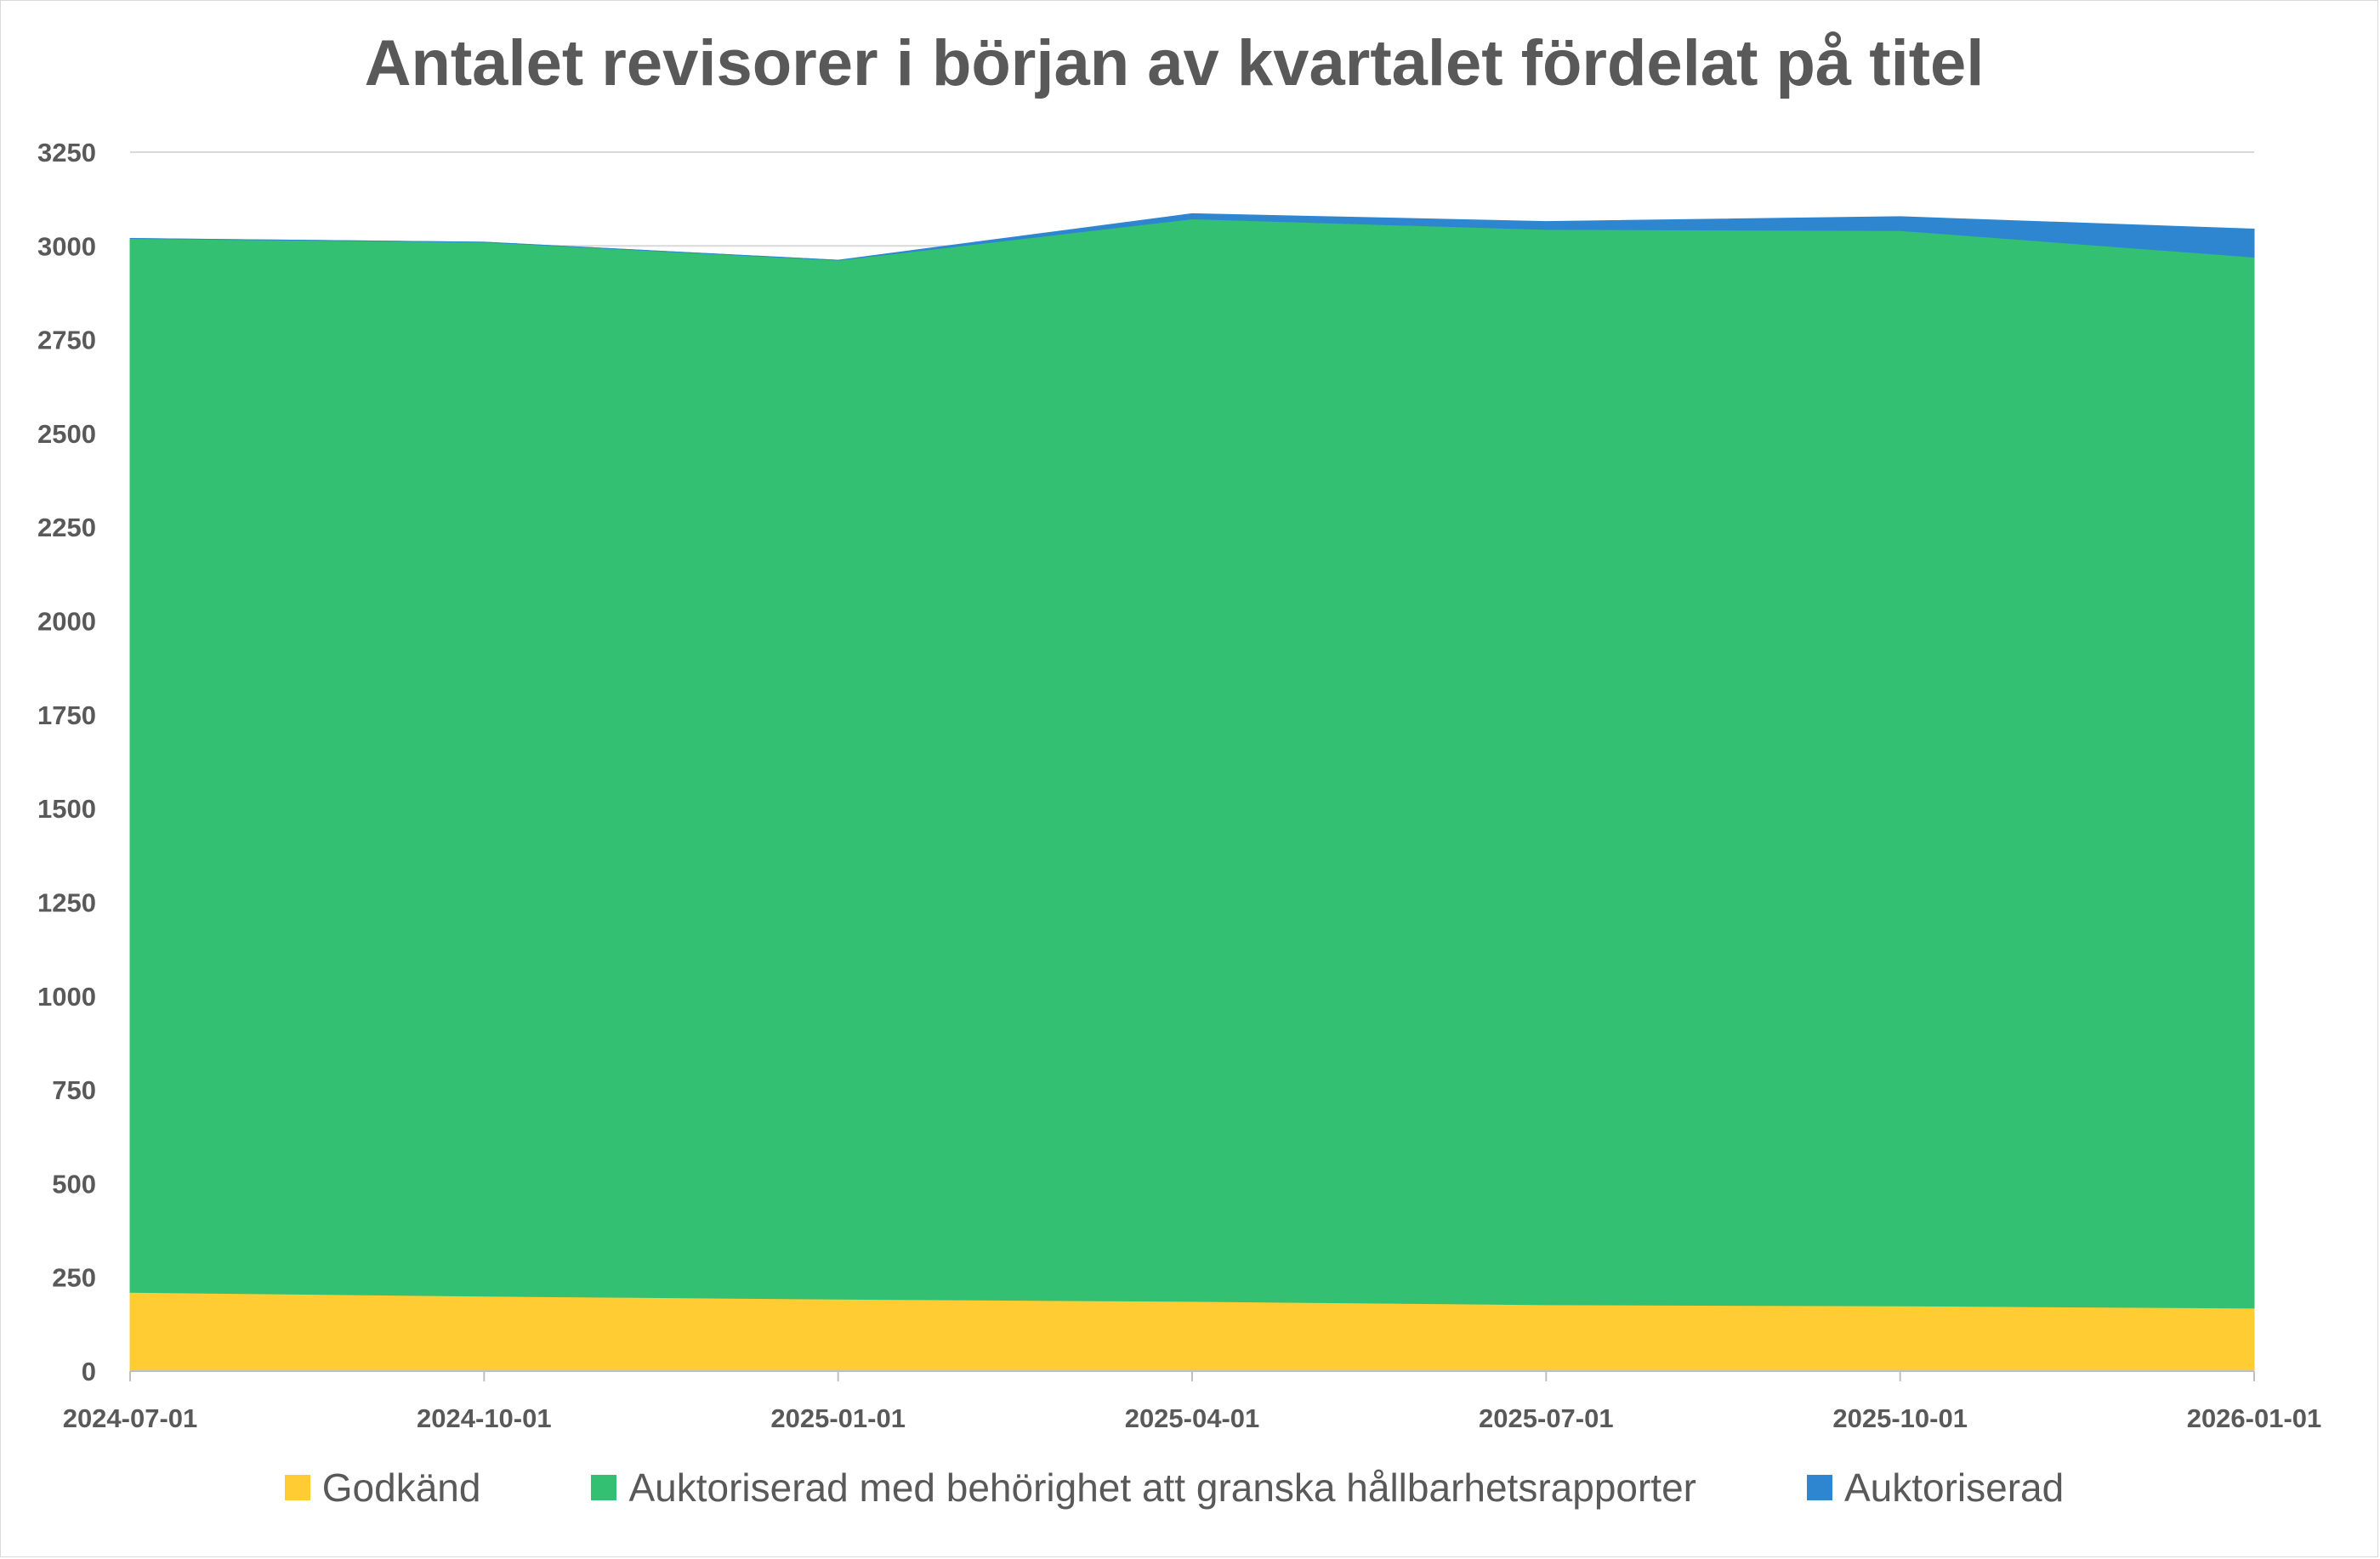  Describe the element at coordinates (1954, 1488) in the screenshot. I see `legend-label: Auktoriserad` at that location.